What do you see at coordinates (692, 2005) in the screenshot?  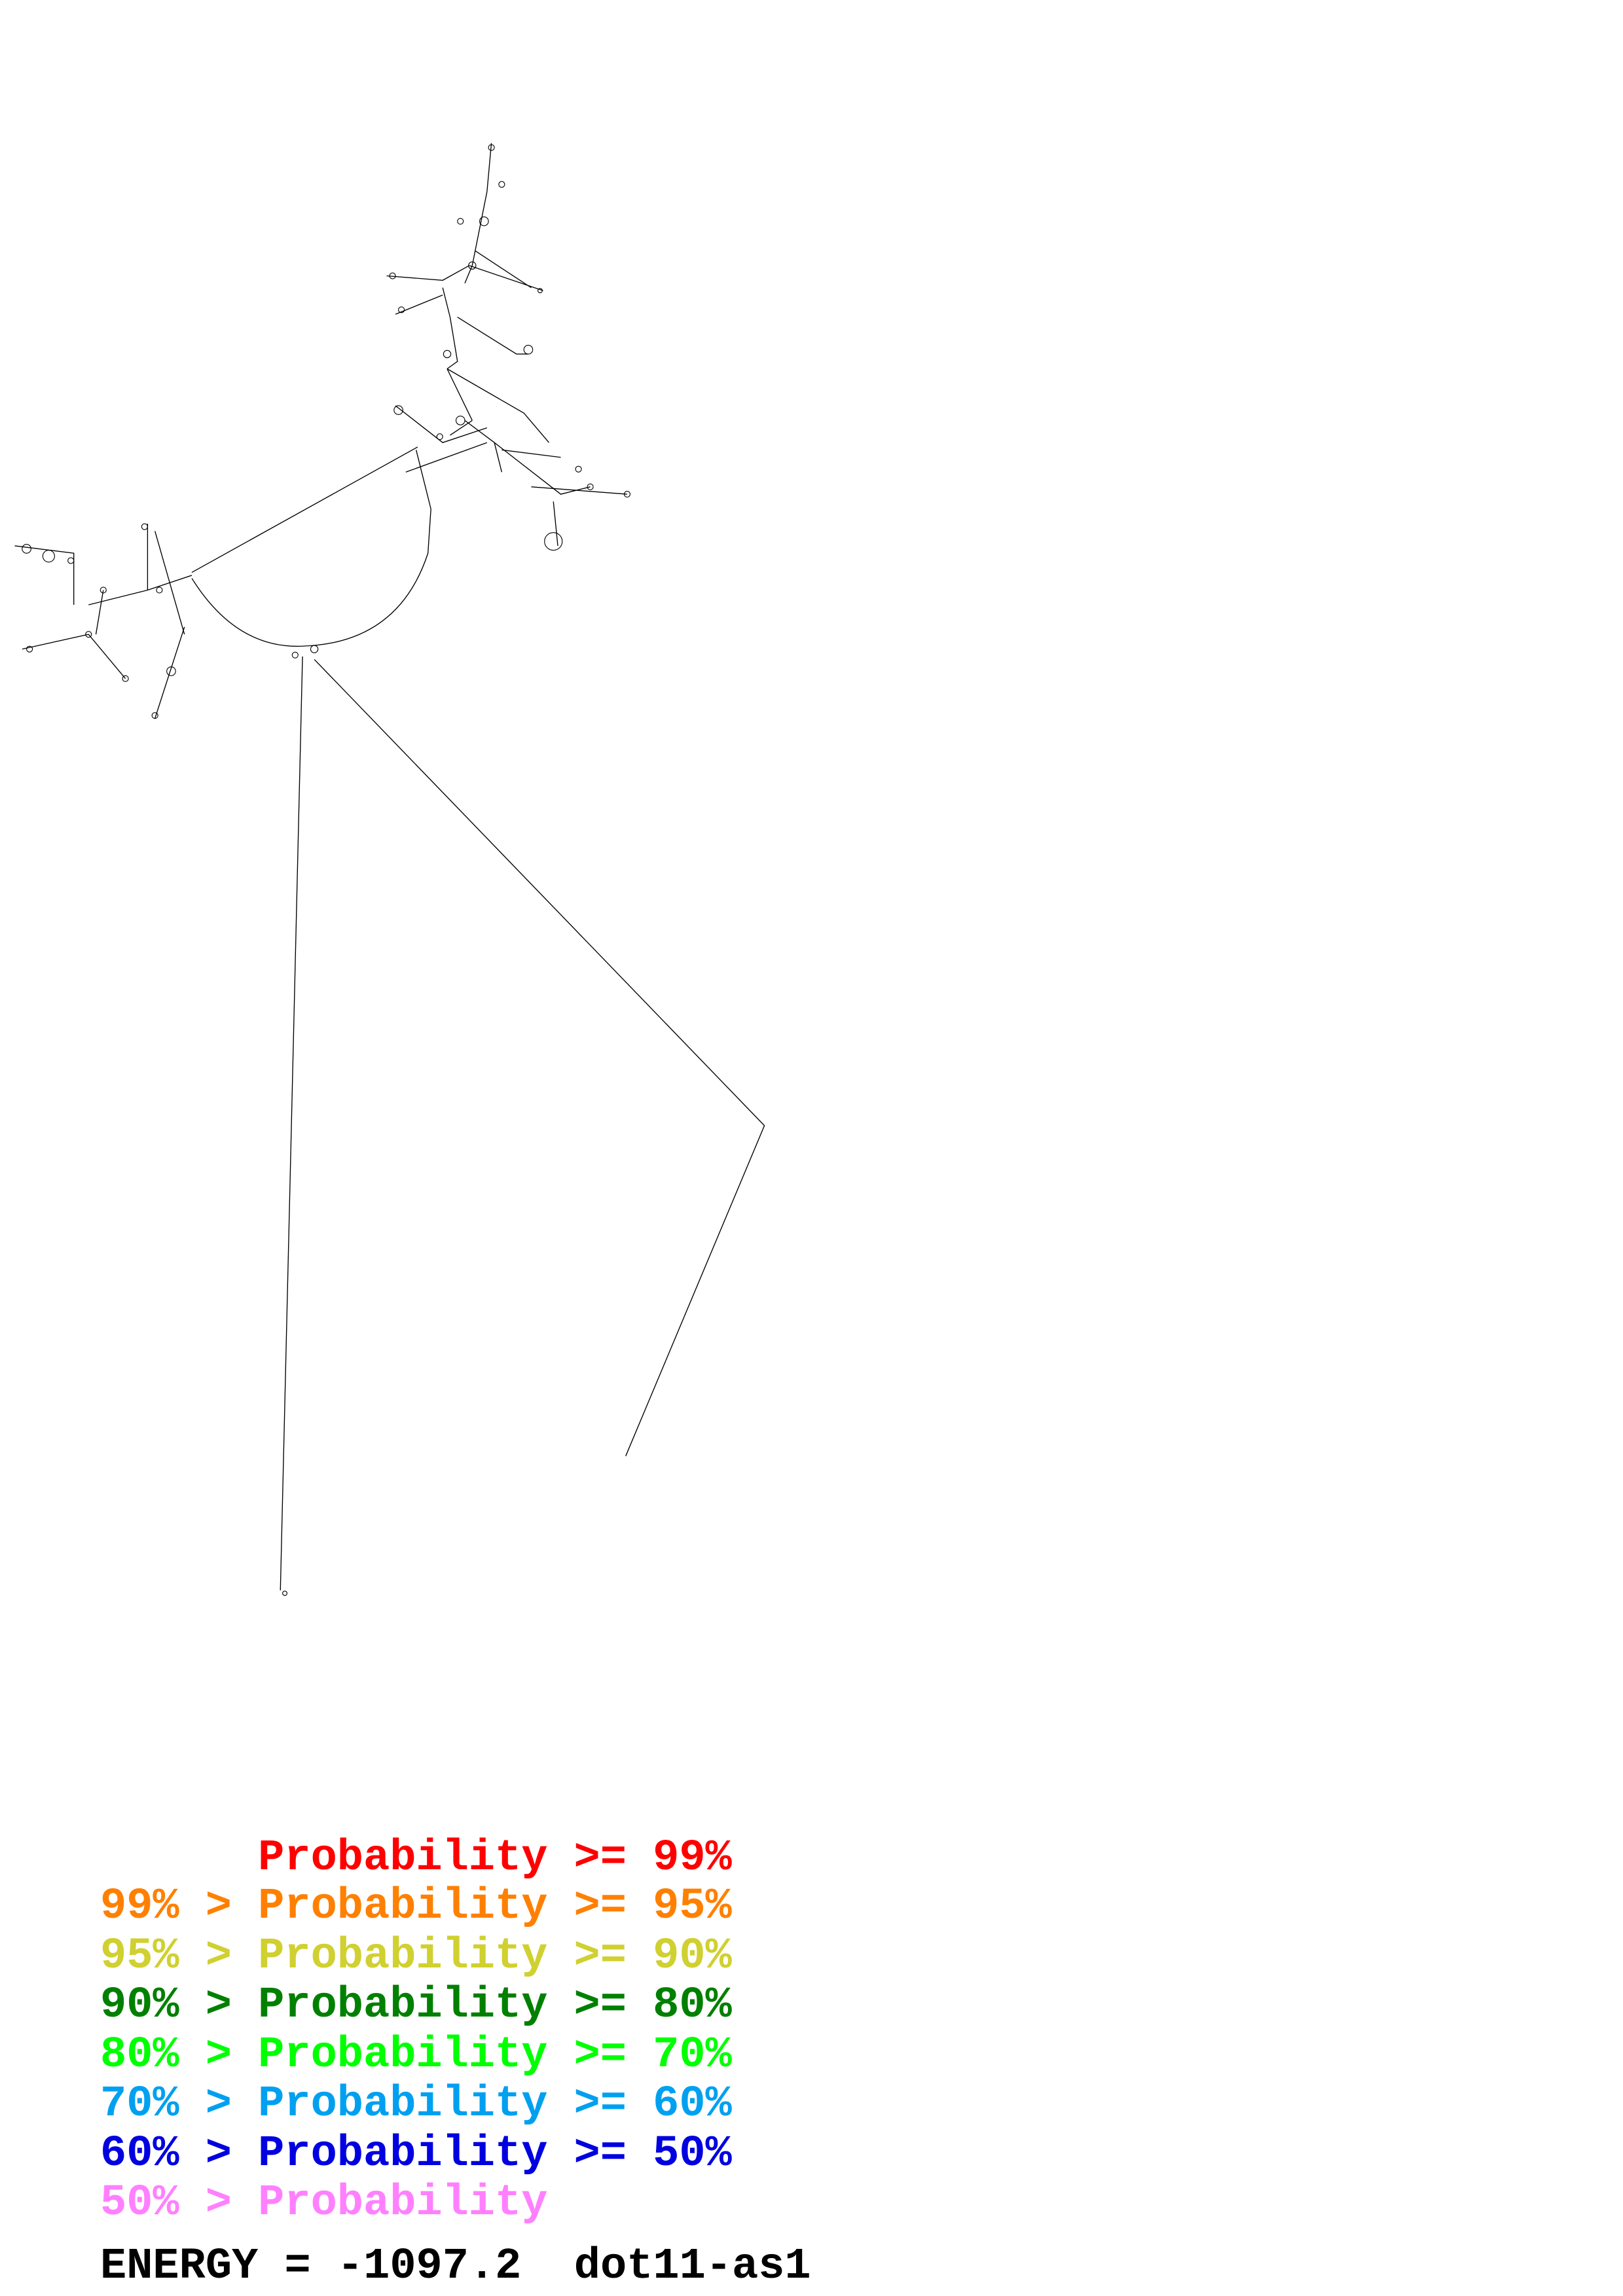 I see `legend-upper: 80%` at bounding box center [692, 2005].